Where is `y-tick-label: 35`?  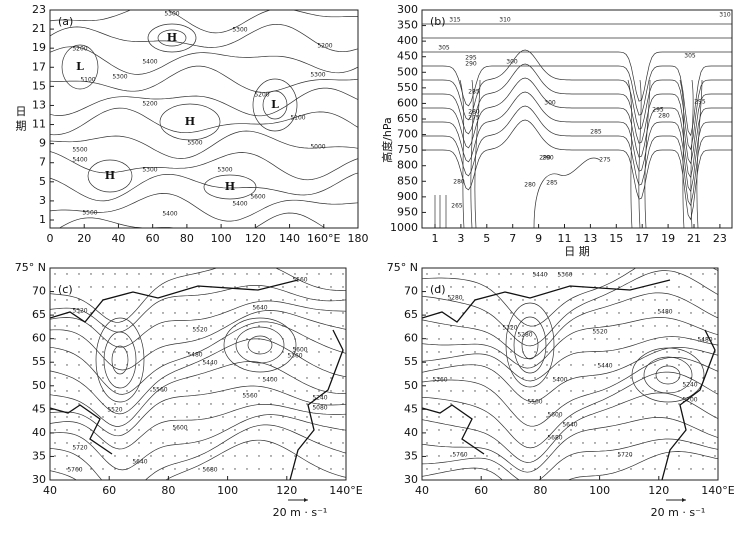
y-tick-label: 35 is located at coordinates (39, 455).